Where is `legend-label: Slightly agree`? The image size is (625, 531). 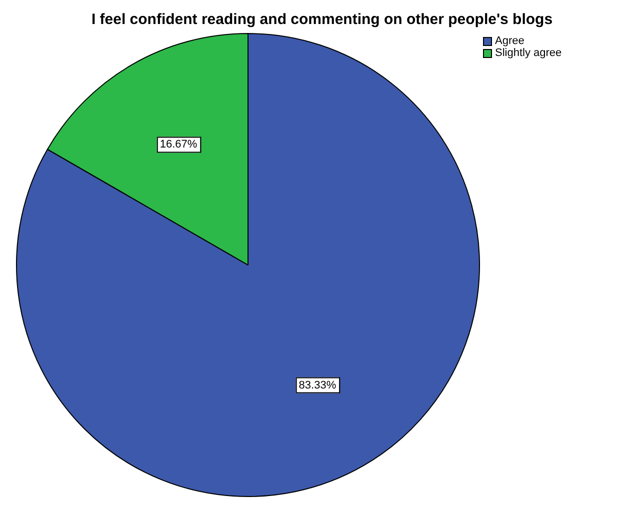
legend-label: Slightly agree is located at coordinates (528, 53).